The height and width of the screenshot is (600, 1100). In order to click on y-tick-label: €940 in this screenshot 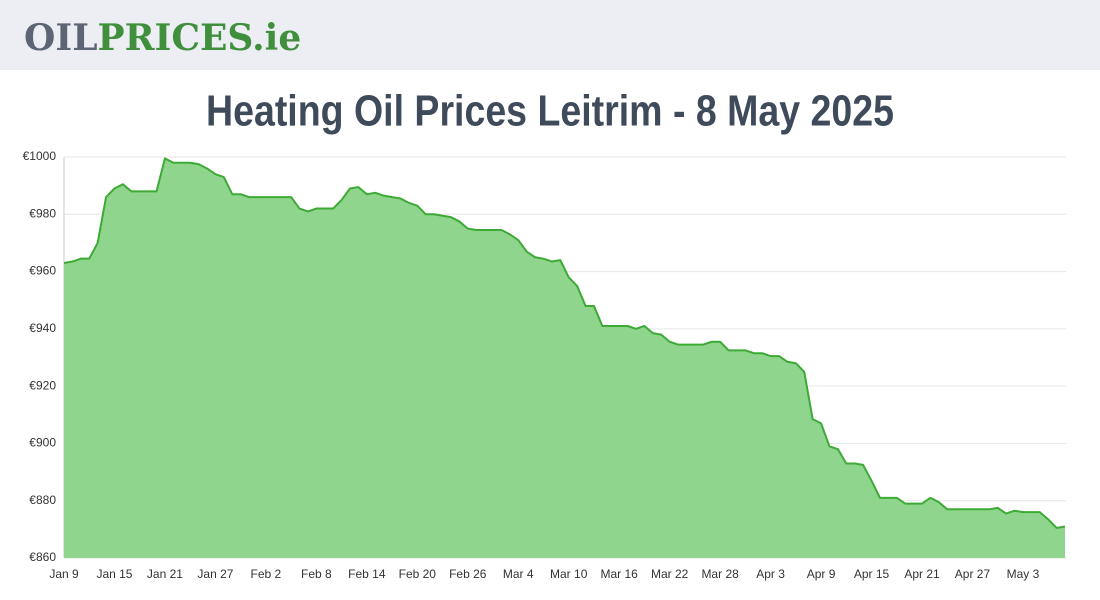, I will do `click(42, 328)`.